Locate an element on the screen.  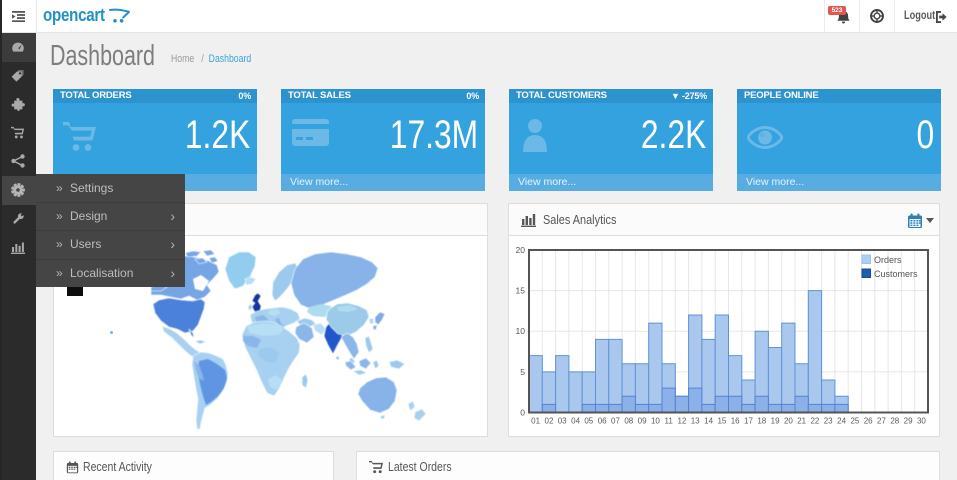
svg-text: 26 is located at coordinates (868, 421).